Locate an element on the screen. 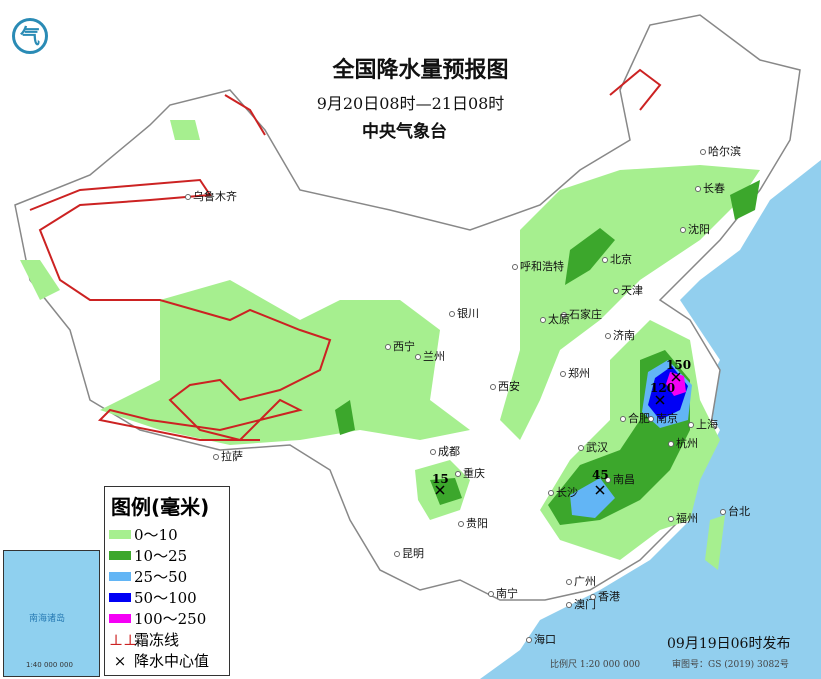 This screenshot has width=821, height=679. city-label: 南京 is located at coordinates (663, 418).